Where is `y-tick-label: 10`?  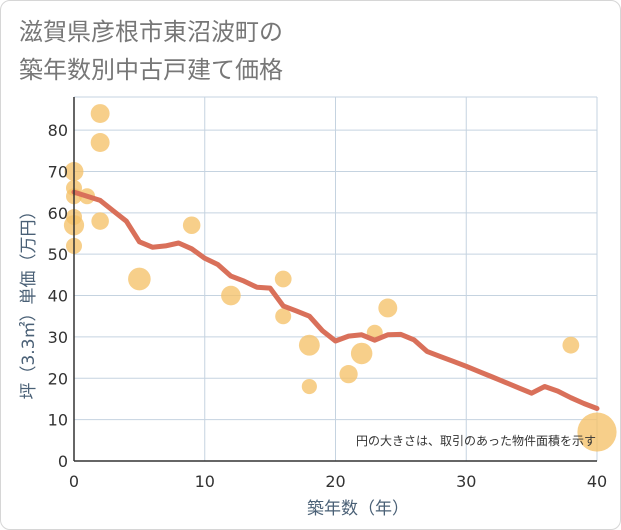
y-tick-label: 10 is located at coordinates (58, 420).